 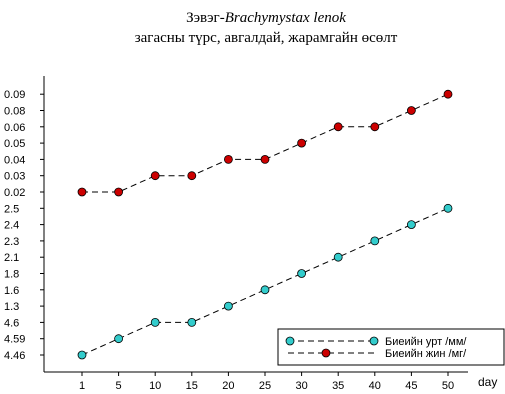 What do you see at coordinates (14, 112) in the screenshot?
I see `y-tick-label: 0.08` at bounding box center [14, 112].